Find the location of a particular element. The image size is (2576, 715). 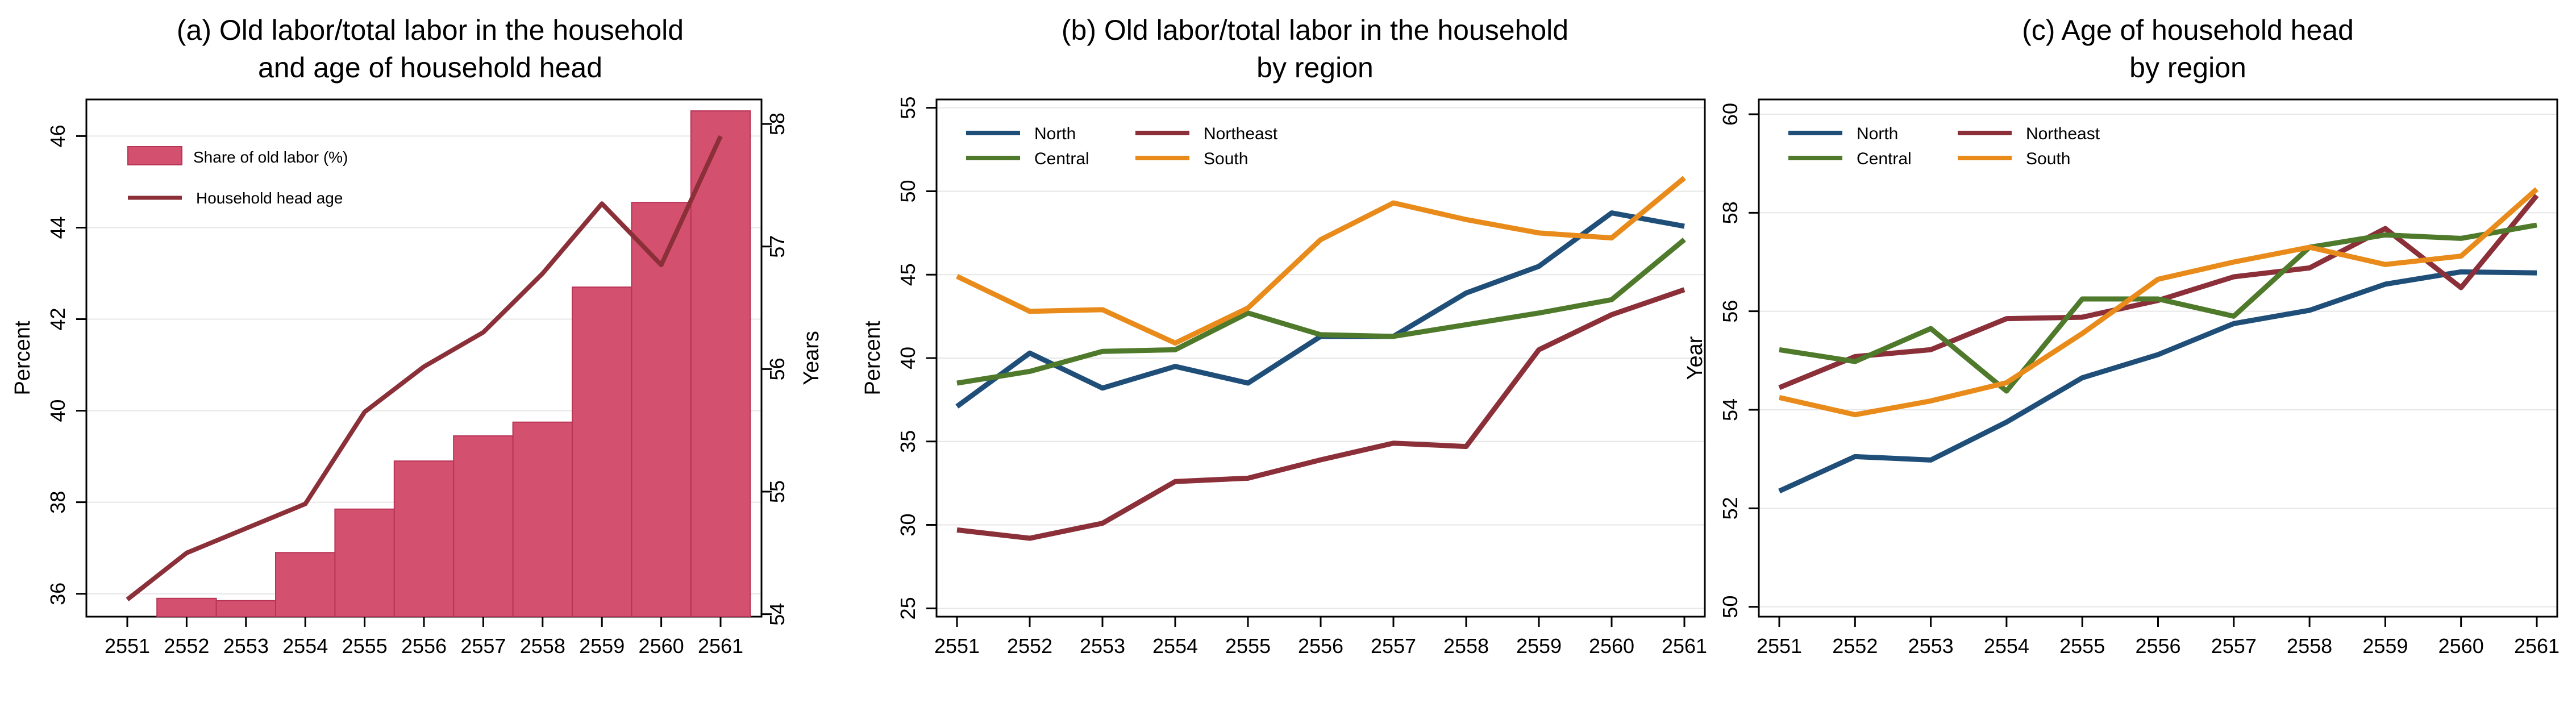

y-tick-label: 25 is located at coordinates (907, 608).